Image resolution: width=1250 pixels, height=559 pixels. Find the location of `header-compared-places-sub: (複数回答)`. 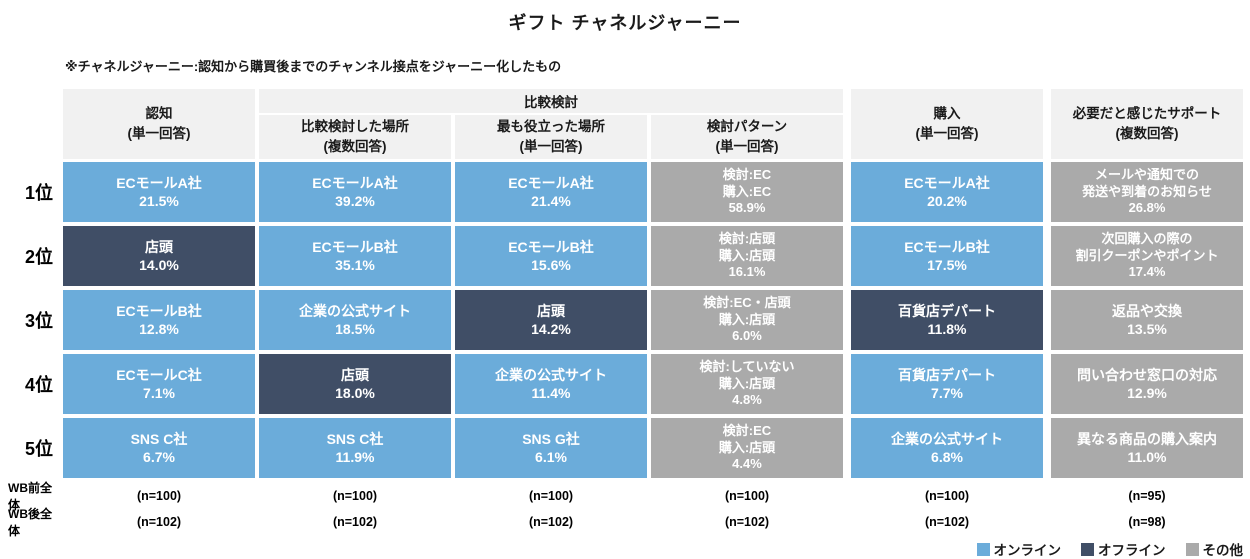

header-compared-places-sub: (複数回答) is located at coordinates (355, 146).